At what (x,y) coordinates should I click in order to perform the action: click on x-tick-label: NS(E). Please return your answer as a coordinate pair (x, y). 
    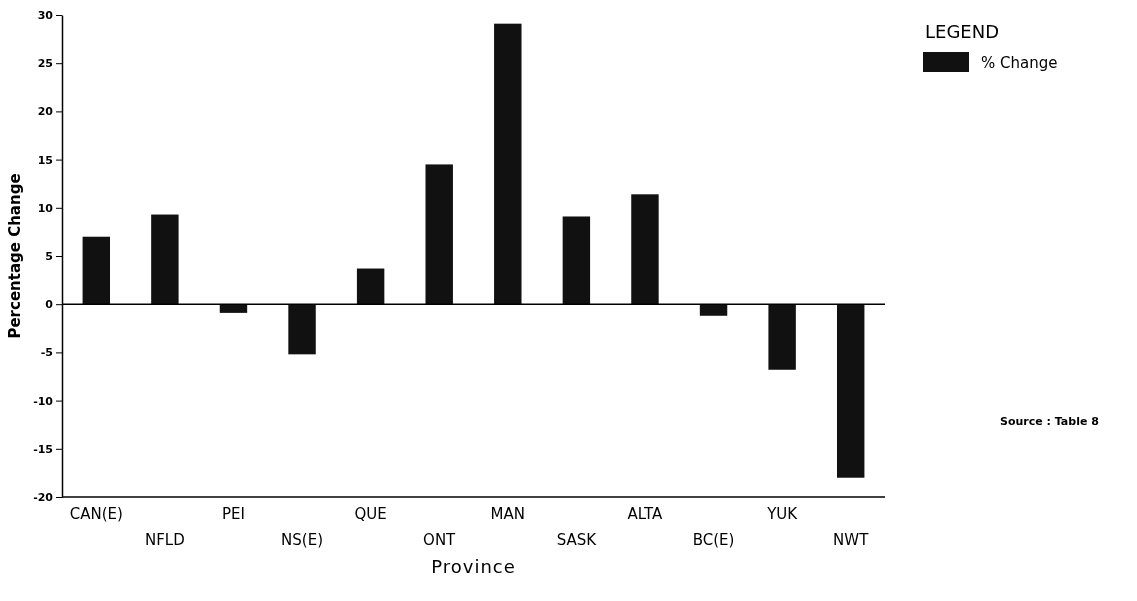
    Looking at the image, I should click on (302, 540).